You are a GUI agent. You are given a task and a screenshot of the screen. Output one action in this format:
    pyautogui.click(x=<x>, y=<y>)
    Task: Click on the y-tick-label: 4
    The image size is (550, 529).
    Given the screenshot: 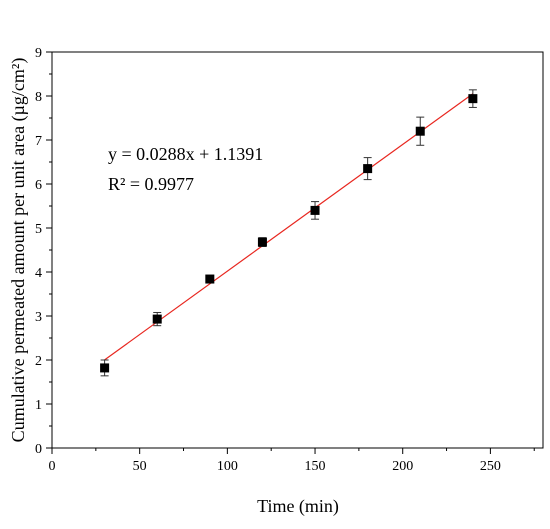 What is the action you would take?
    pyautogui.click(x=38, y=273)
    